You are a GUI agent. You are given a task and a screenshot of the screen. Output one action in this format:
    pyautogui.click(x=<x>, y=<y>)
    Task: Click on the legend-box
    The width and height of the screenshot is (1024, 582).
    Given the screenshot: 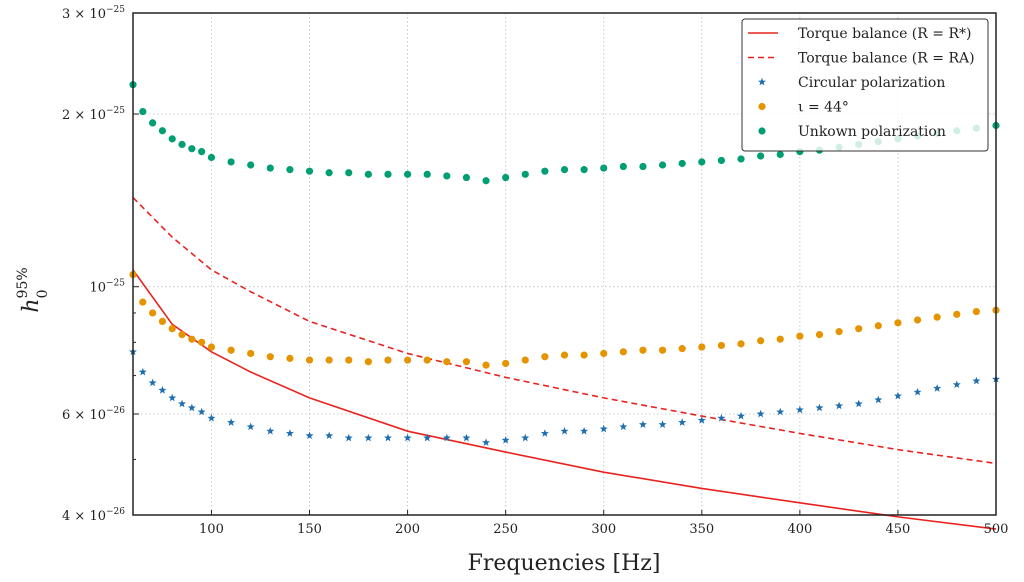 What is the action you would take?
    pyautogui.click(x=865, y=85)
    